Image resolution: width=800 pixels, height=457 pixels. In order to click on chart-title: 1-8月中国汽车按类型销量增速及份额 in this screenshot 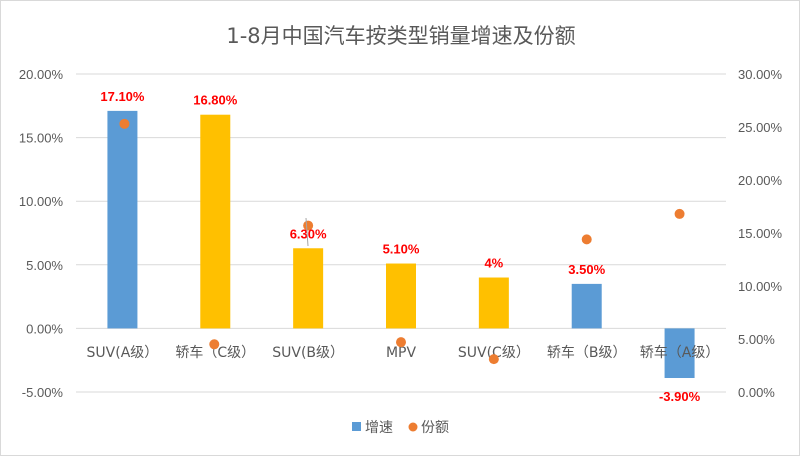, I will do `click(400, 36)`.